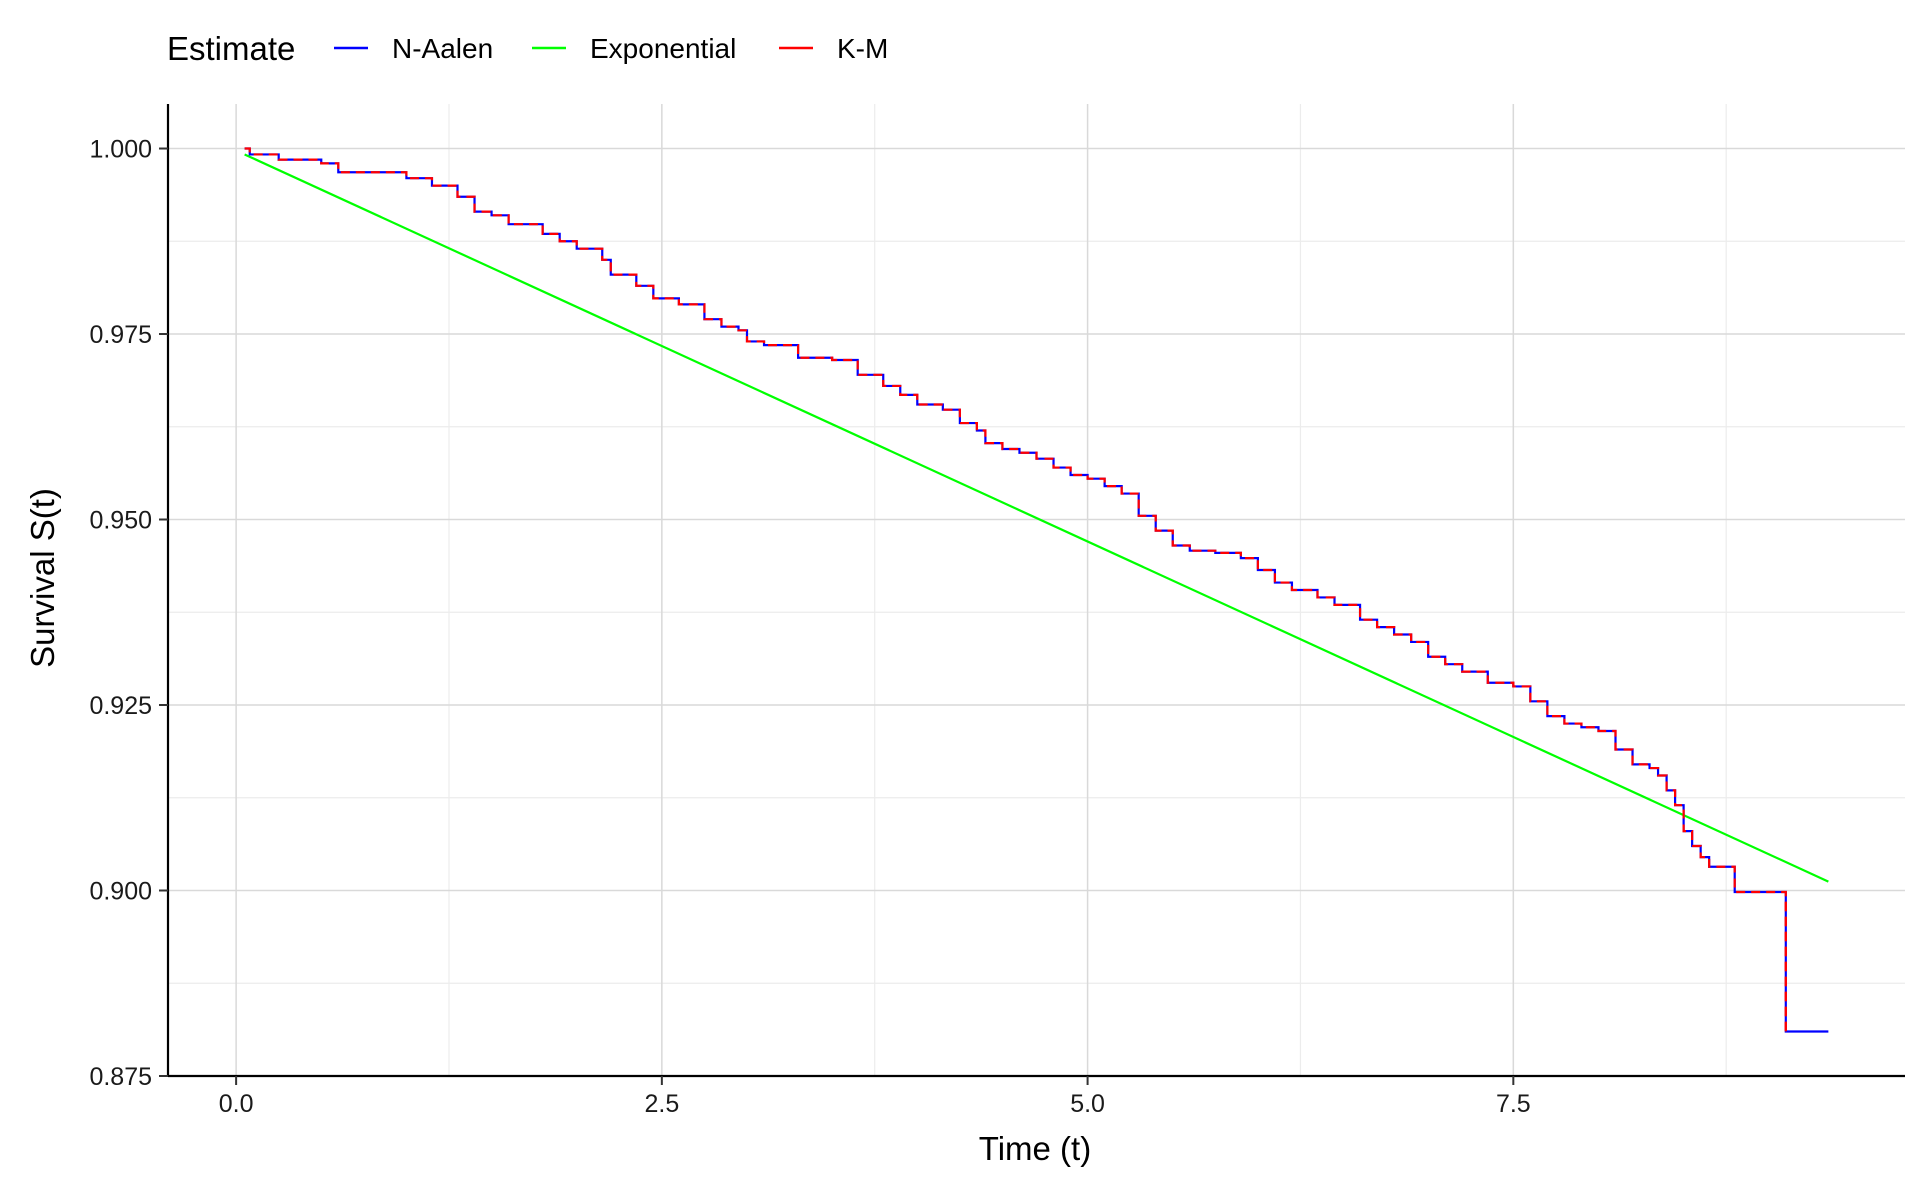  What do you see at coordinates (1087, 1104) in the screenshot?
I see `x-tick-label: 5.0` at bounding box center [1087, 1104].